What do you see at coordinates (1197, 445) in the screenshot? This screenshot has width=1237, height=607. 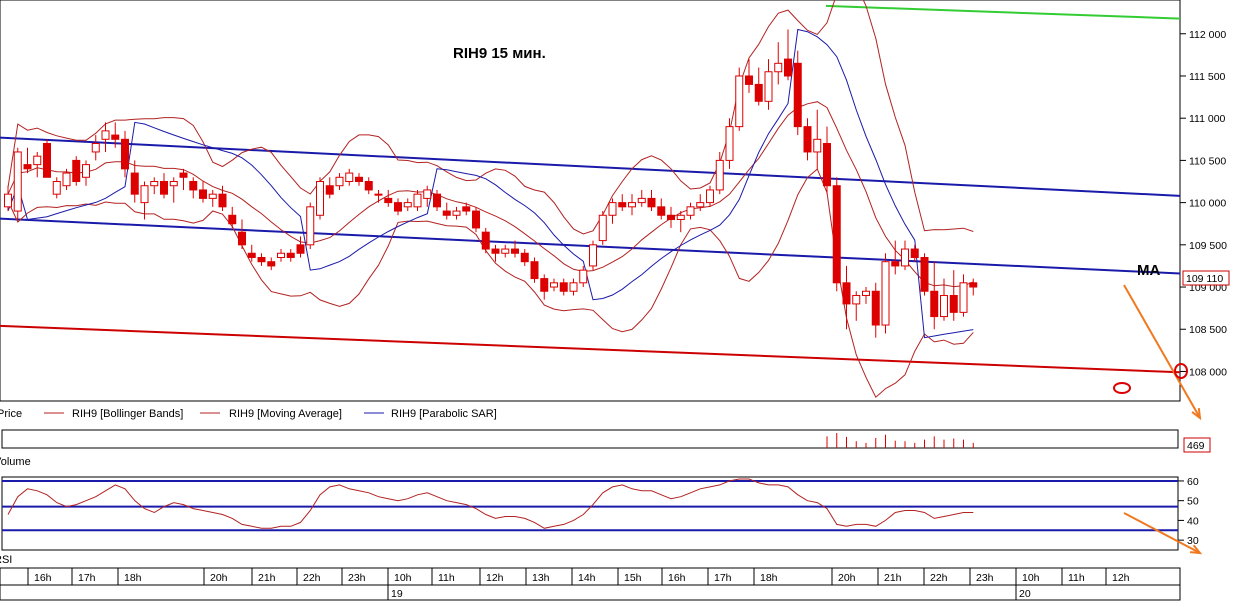 I see `volume-value-box` at bounding box center [1197, 445].